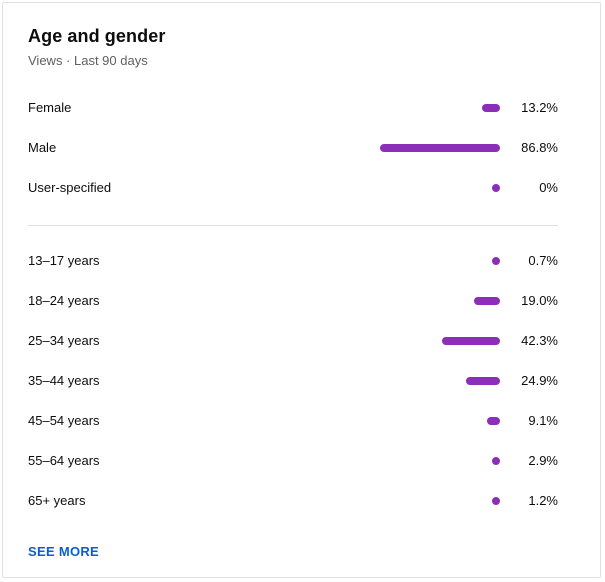  What do you see at coordinates (42, 147) in the screenshot?
I see `row-label: Male` at bounding box center [42, 147].